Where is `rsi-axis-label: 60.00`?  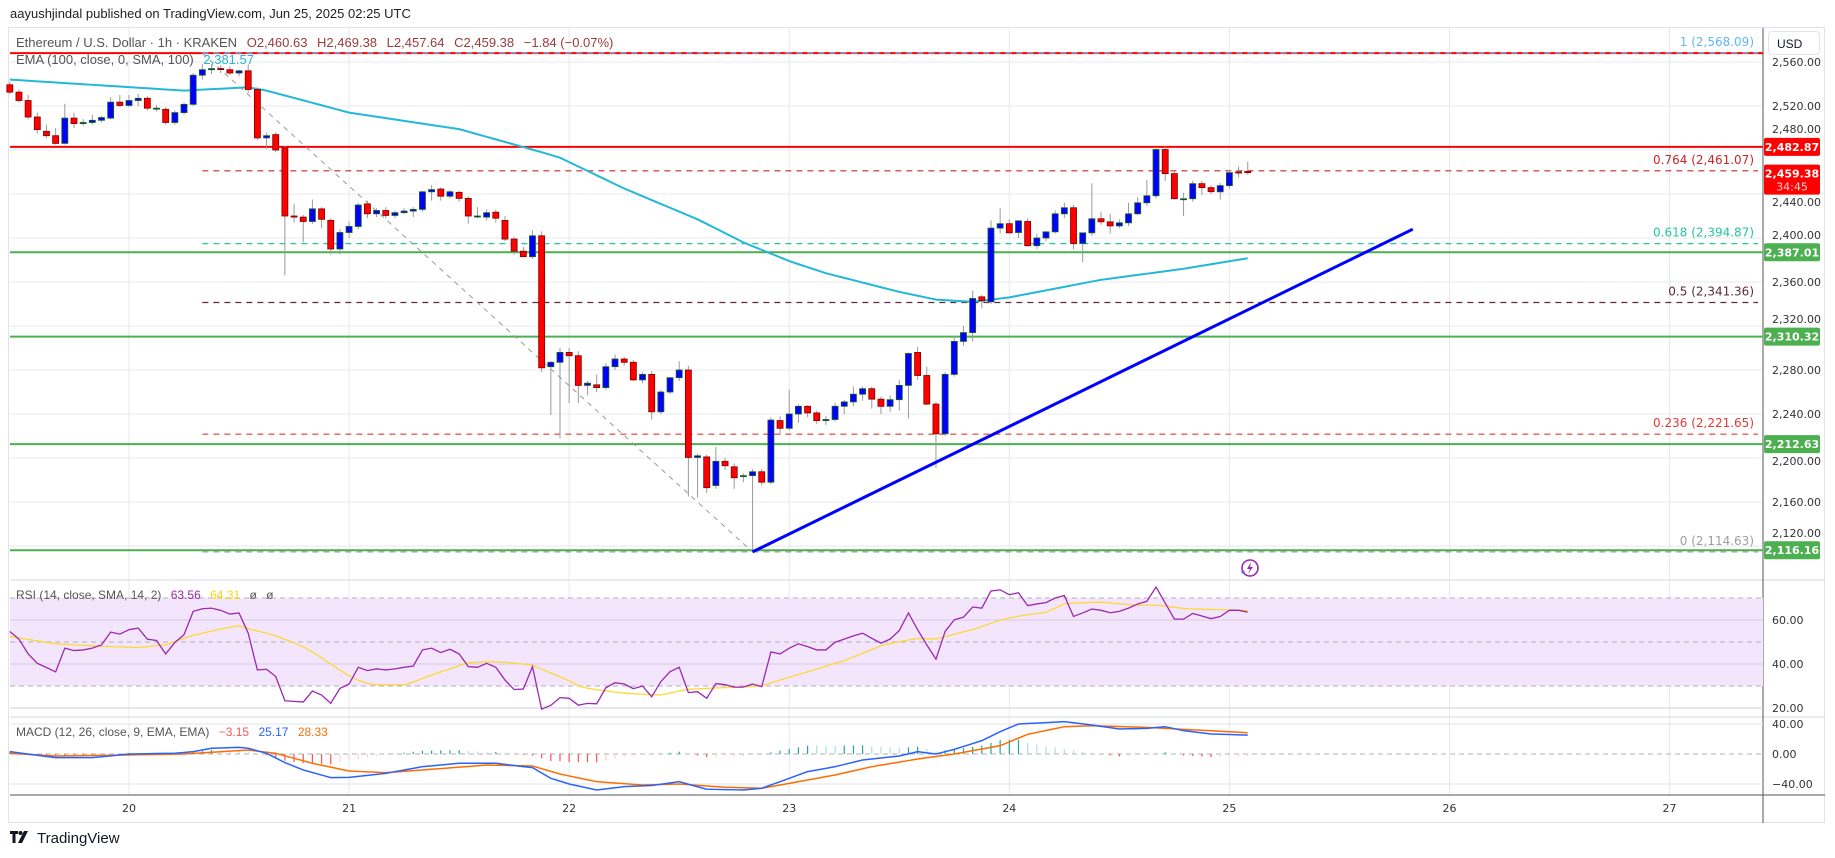
rsi-axis-label: 60.00 is located at coordinates (1788, 620).